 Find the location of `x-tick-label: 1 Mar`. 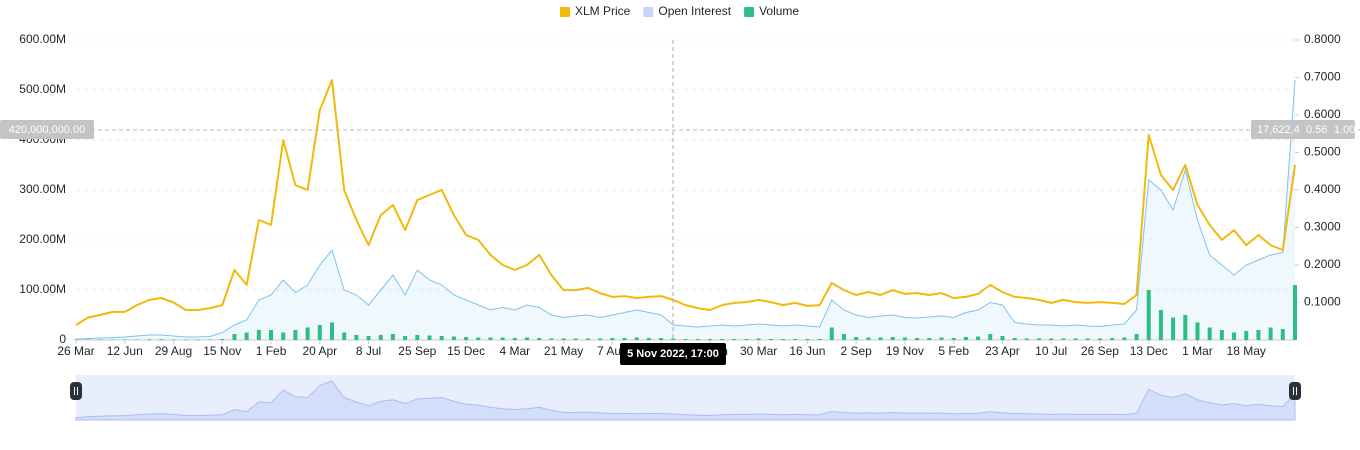

x-tick-label: 1 Mar is located at coordinates (1197, 351).